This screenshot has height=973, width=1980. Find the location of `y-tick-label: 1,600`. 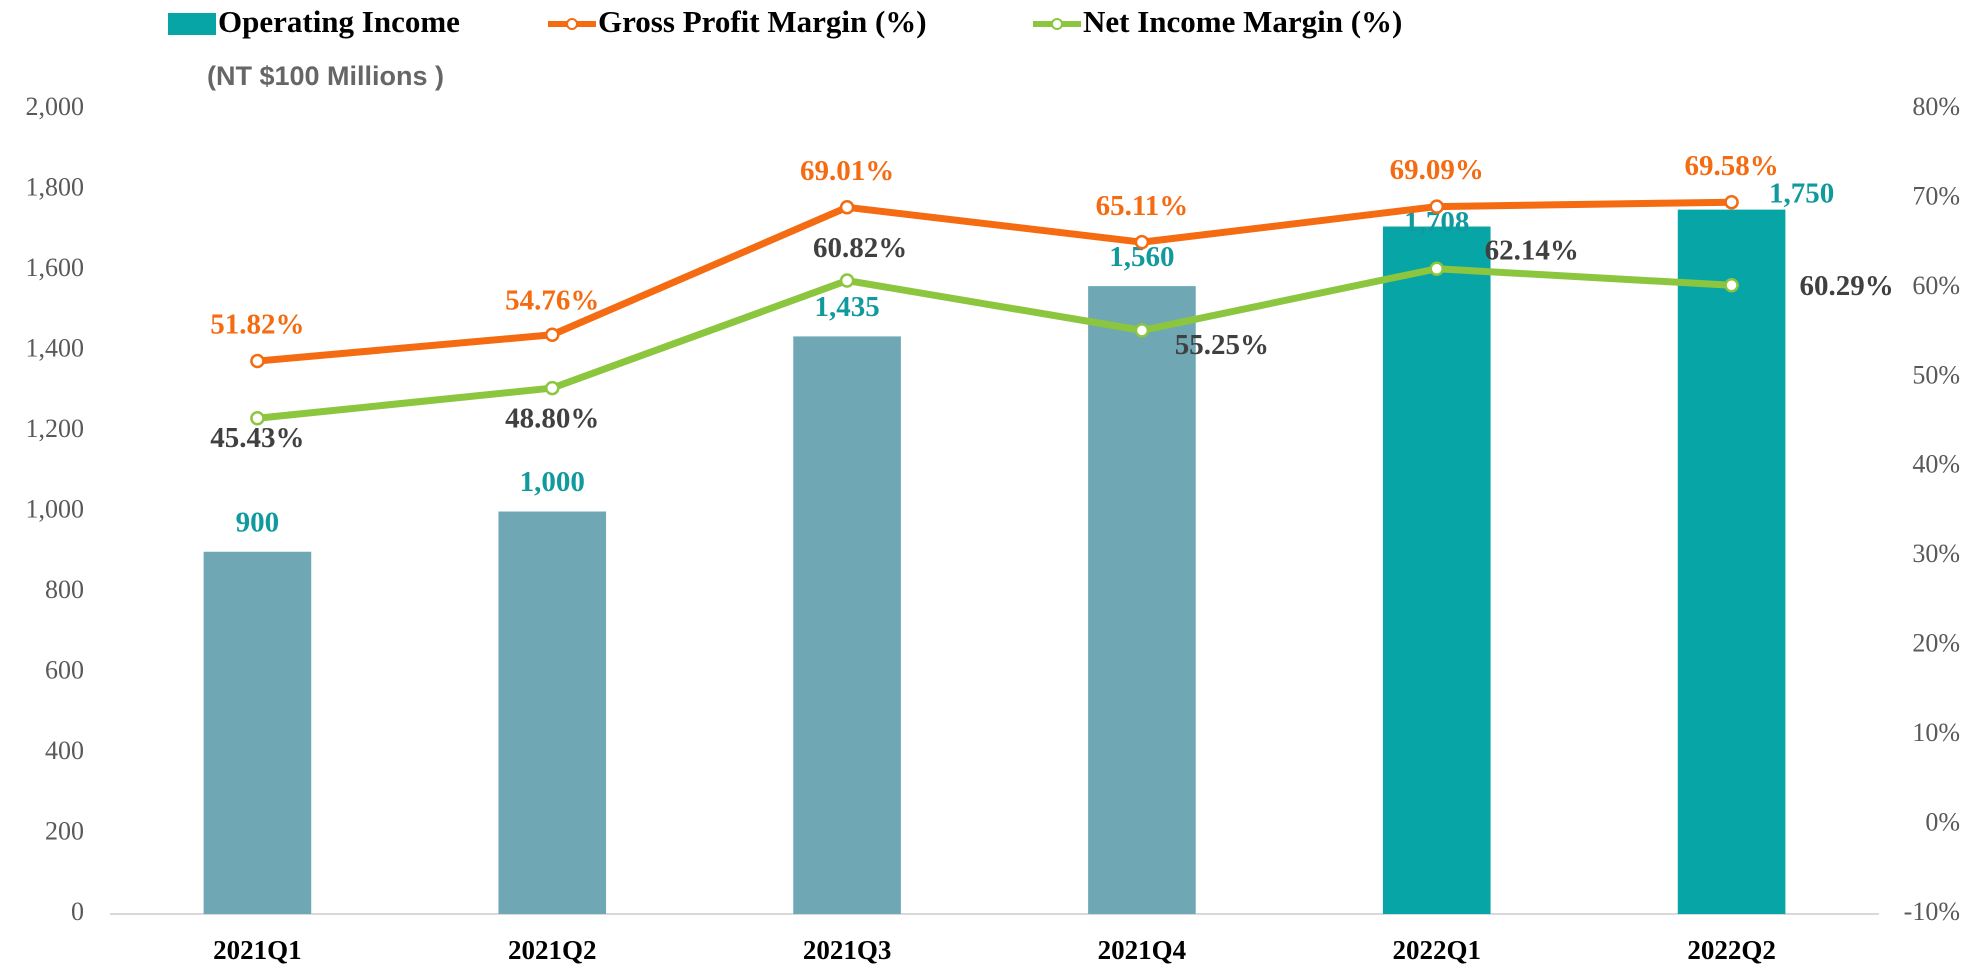

y-tick-label: 1,600 is located at coordinates (55, 267).